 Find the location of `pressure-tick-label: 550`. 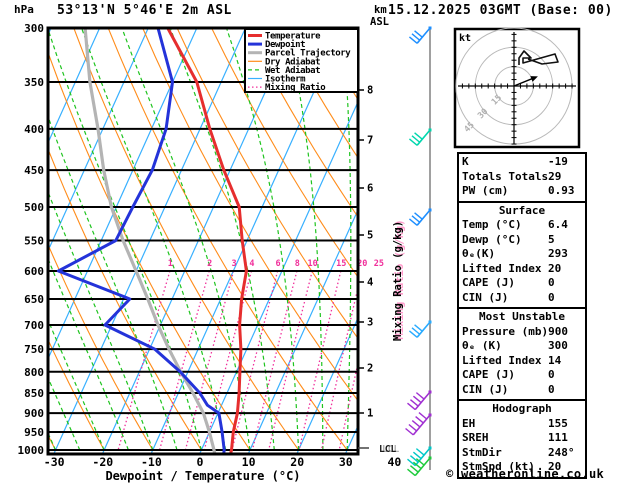

pressure-tick-label: 550 is located at coordinates (34, 240).